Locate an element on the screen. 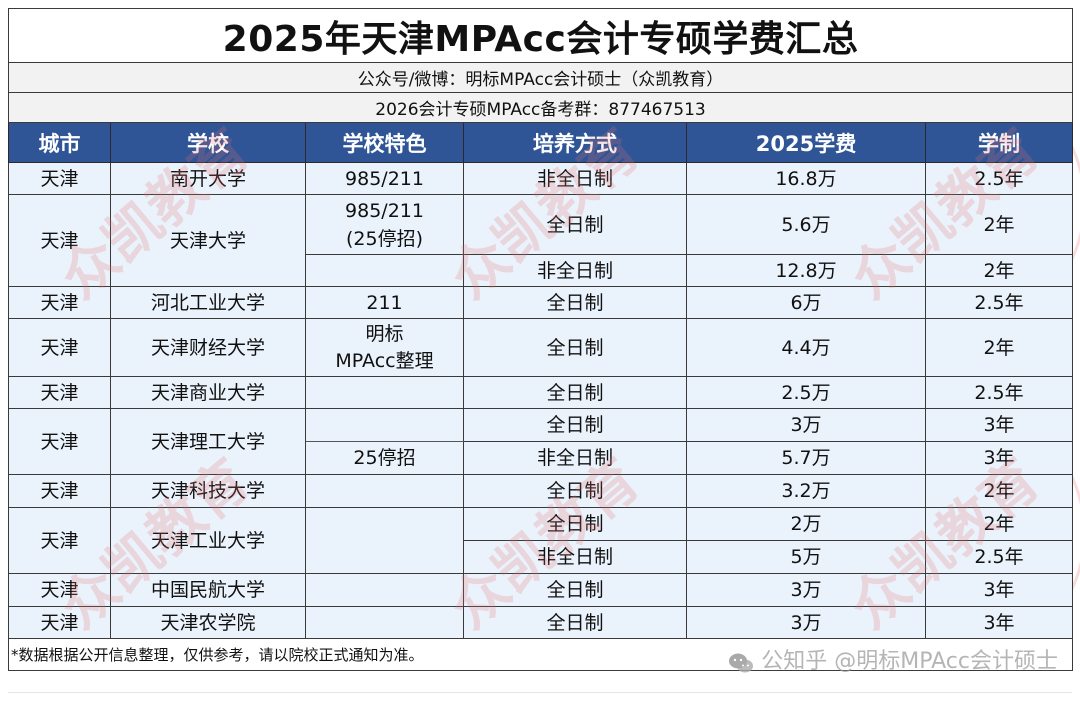 Image resolution: width=1080 pixels, height=701 pixels. table-row: 天津 天津理工大学 全日制 3万 3年 is located at coordinates (540, 441).